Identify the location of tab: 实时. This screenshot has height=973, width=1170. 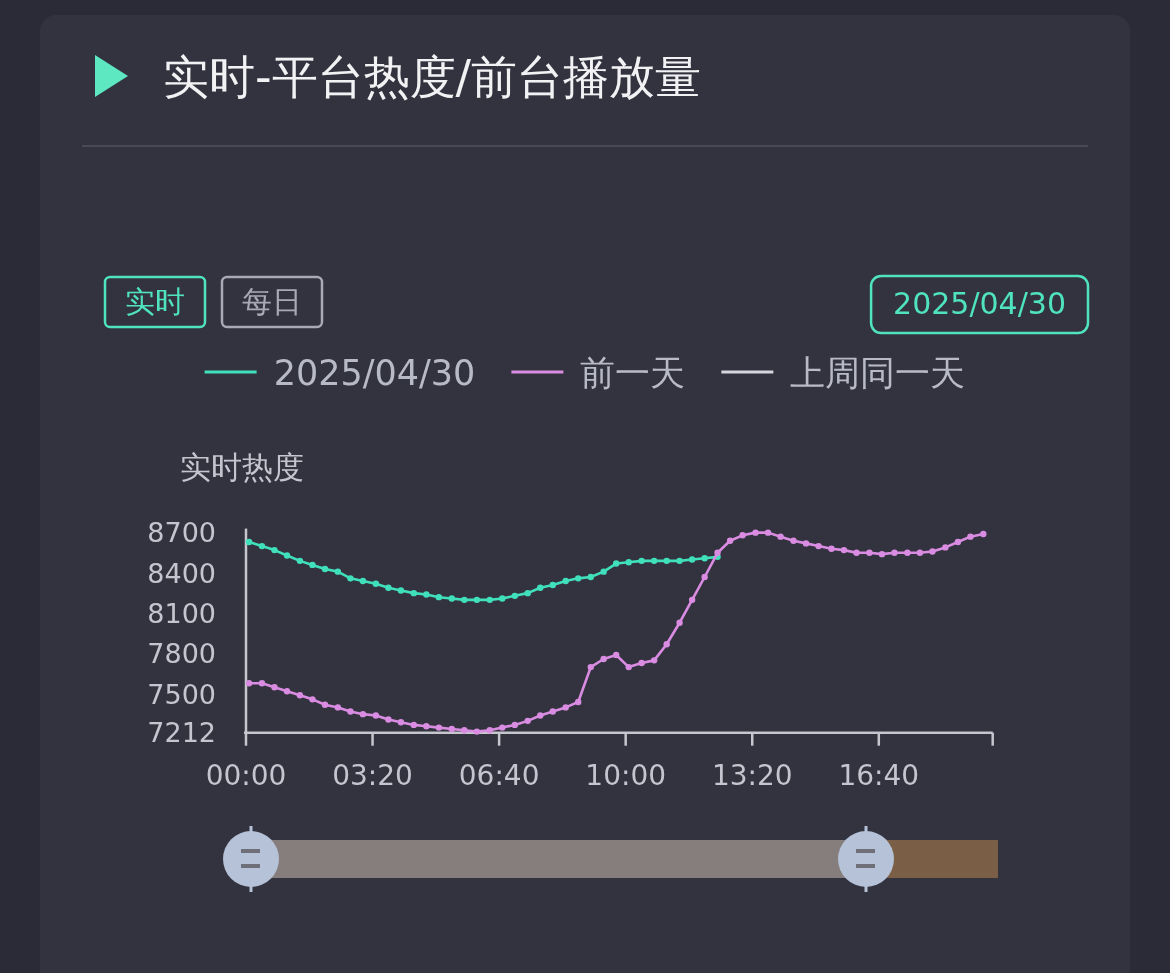
(155, 302).